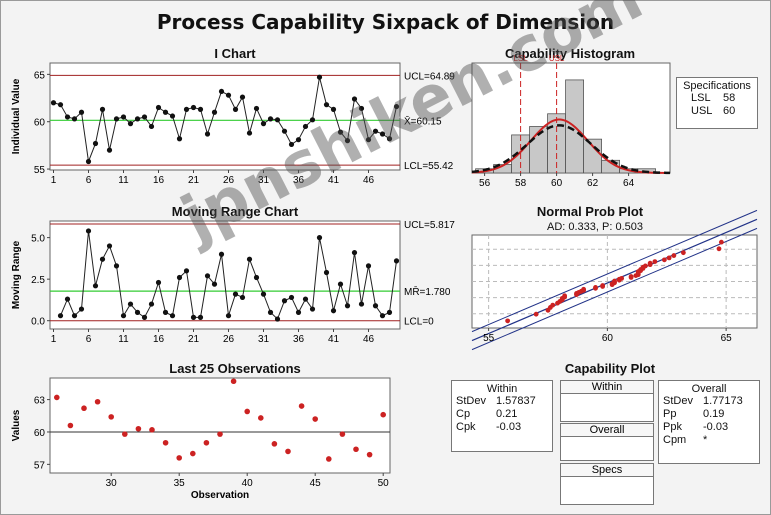  I want to click on histogram-lsl-label: LSL, so click(520, 58).